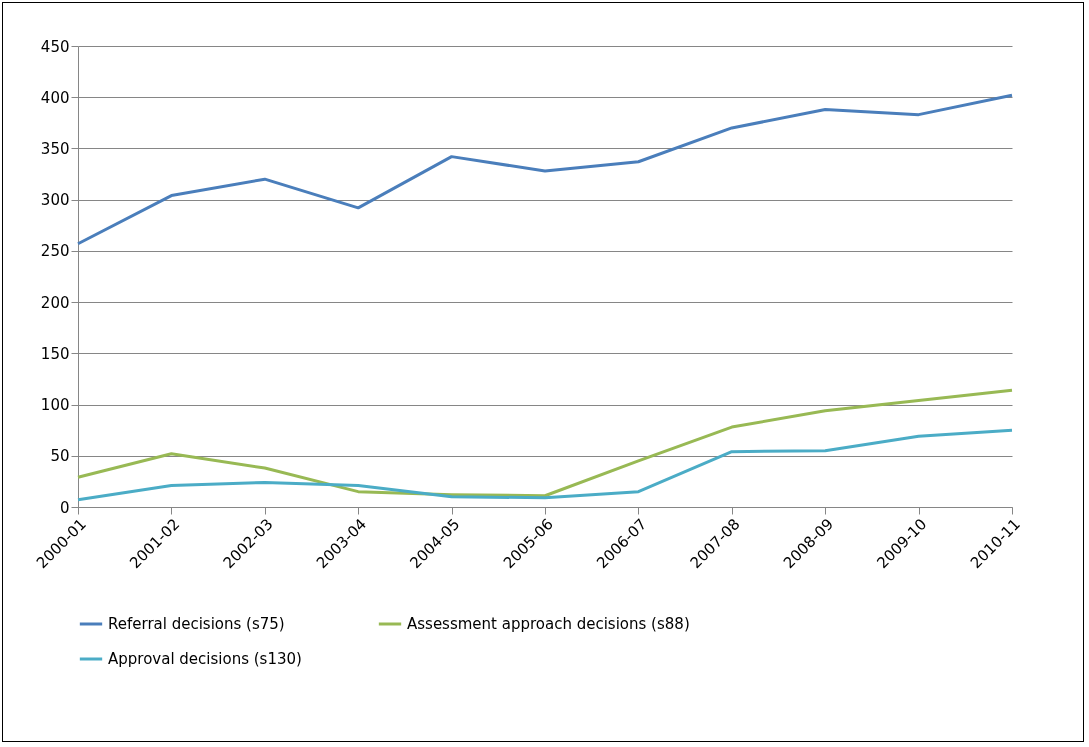 This screenshot has height=747, width=1089. Describe the element at coordinates (548, 624) in the screenshot. I see `legend-label: Assessment approach decisions (s88)` at that location.